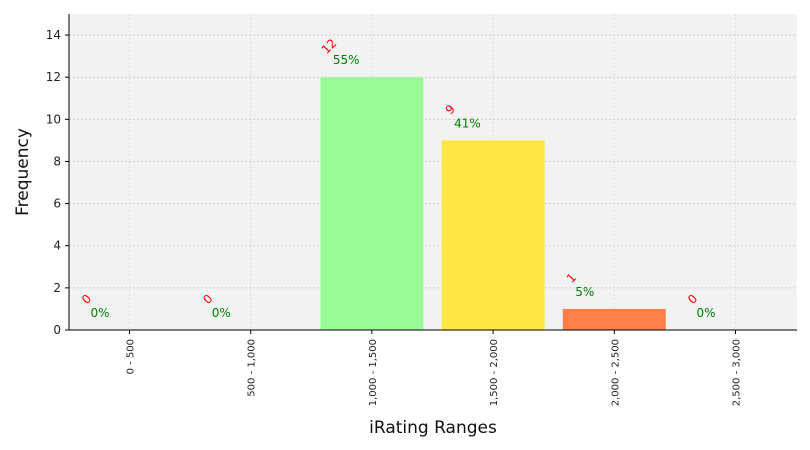 The image size is (810, 450). Describe the element at coordinates (494, 372) in the screenshot. I see `x-tick-label: 1,500 - 2,000` at that location.